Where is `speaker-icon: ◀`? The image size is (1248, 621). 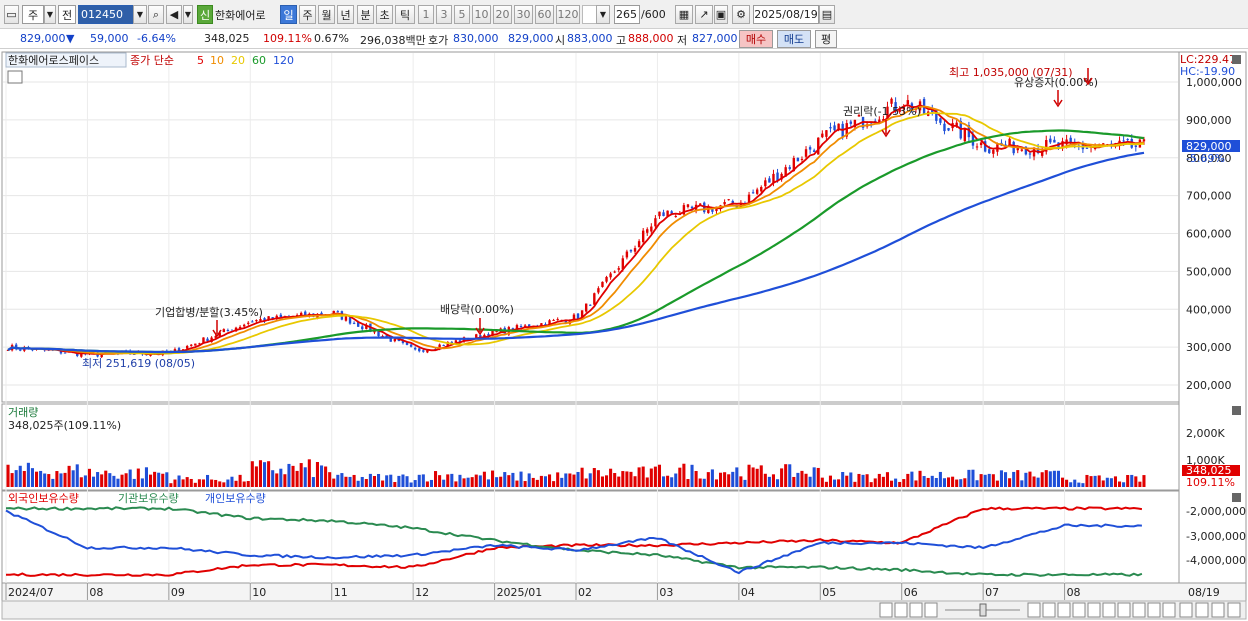
speaker-icon: ◀ is located at coordinates (174, 14).